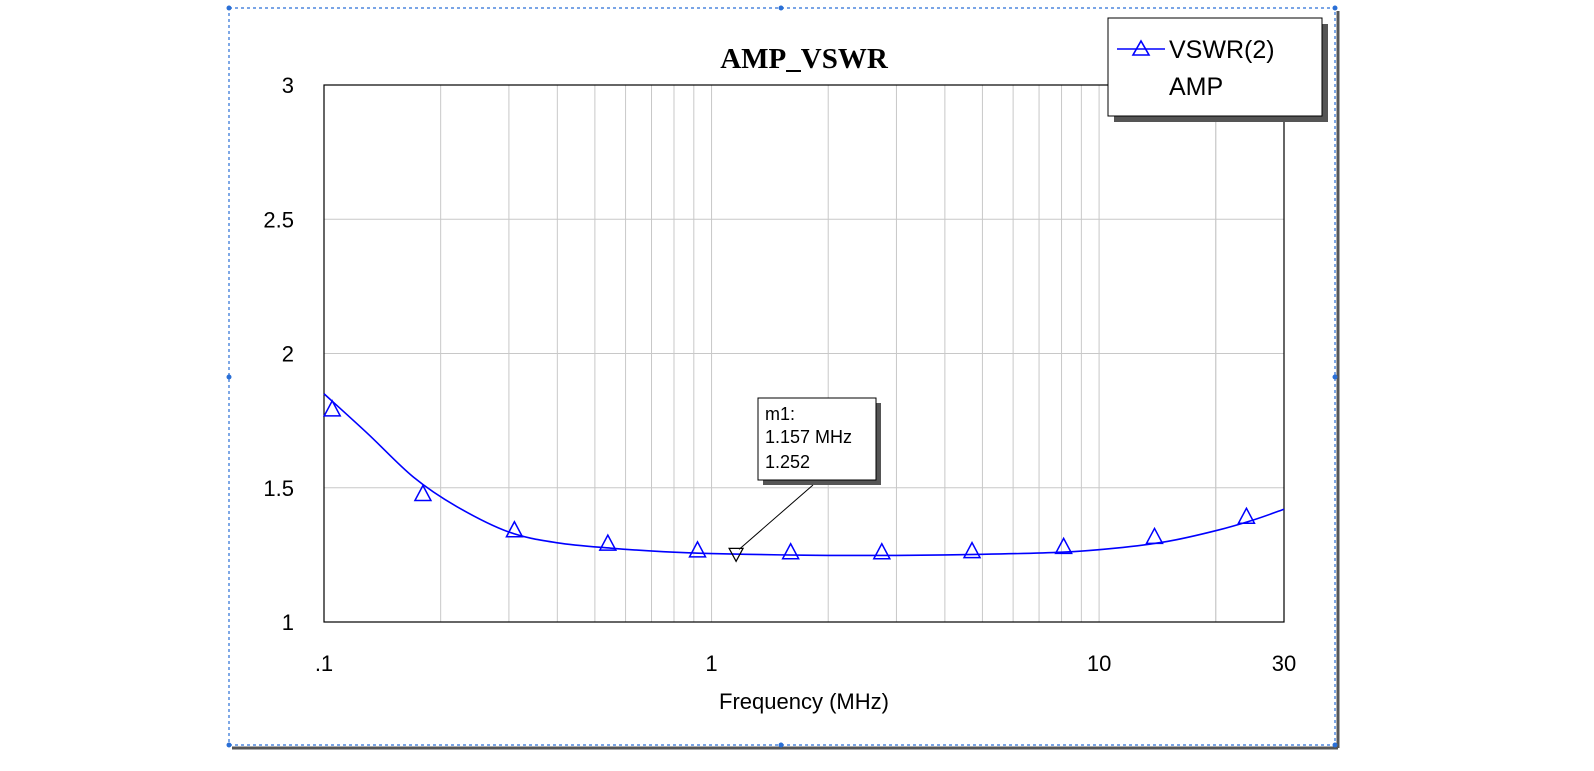 The height and width of the screenshot is (771, 1594). What do you see at coordinates (776, 517) in the screenshot?
I see `marker-leader-line` at bounding box center [776, 517].